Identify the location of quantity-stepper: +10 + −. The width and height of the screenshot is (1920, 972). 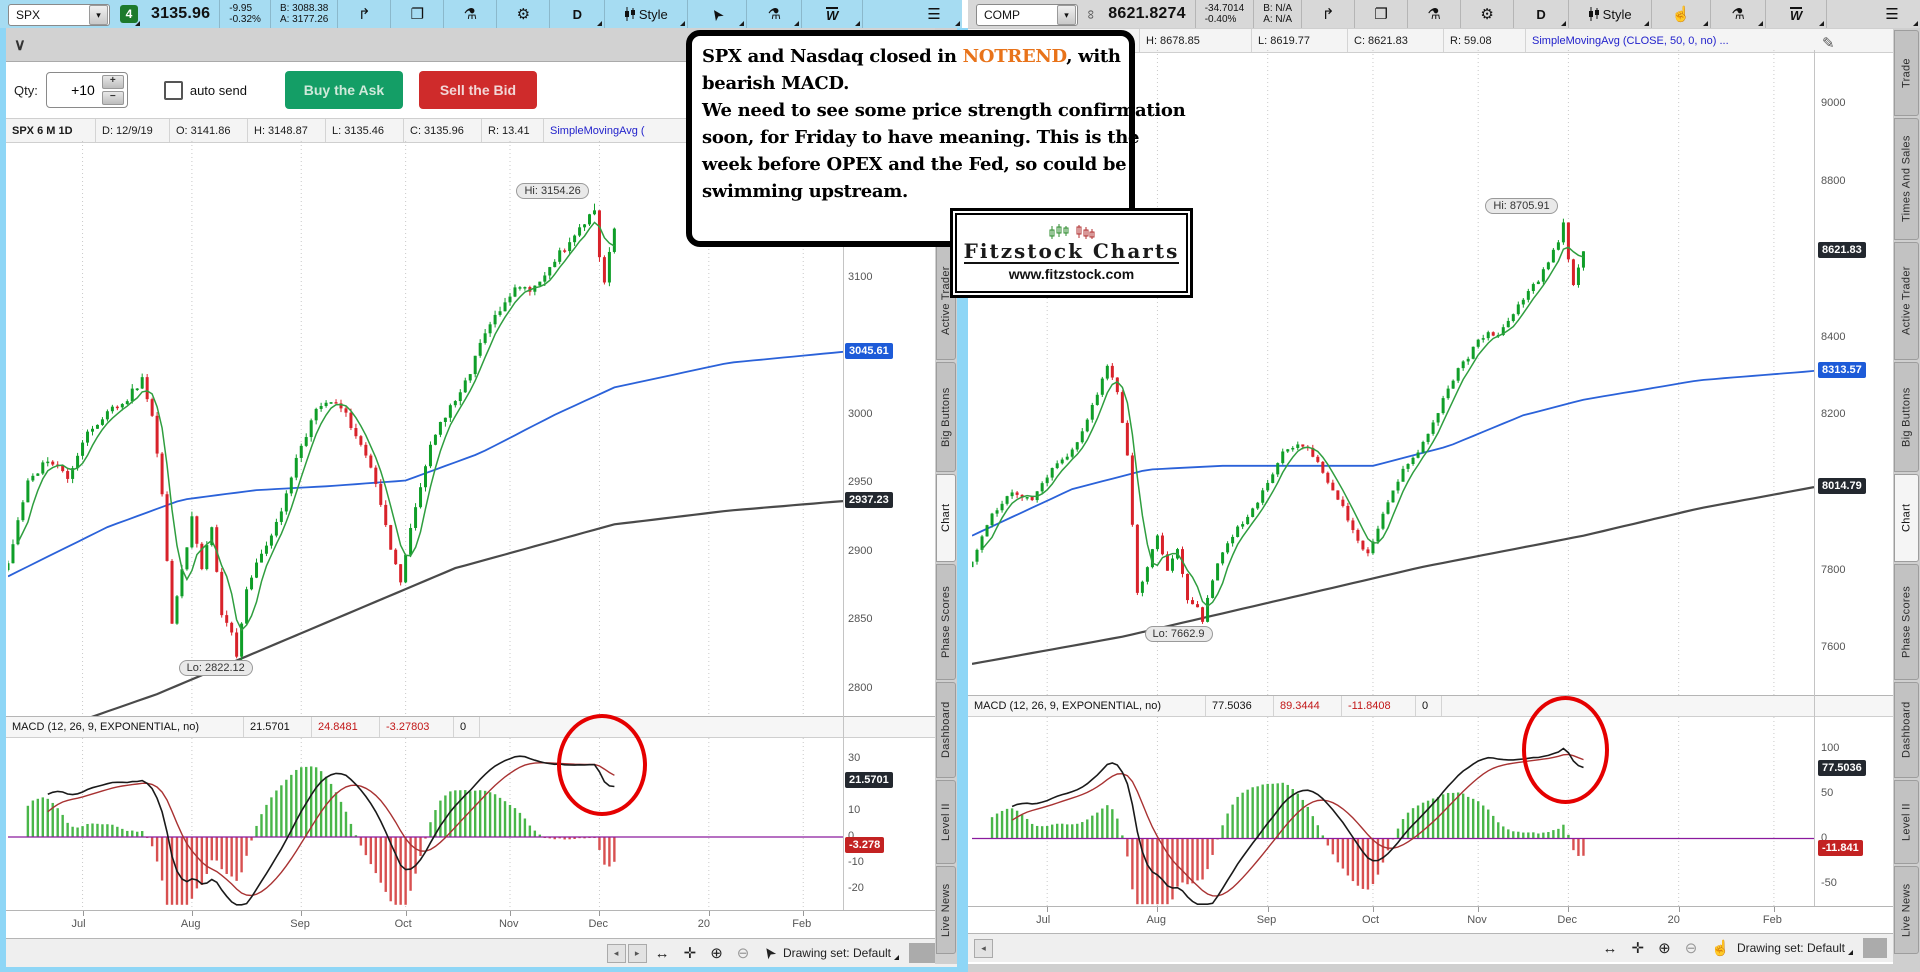
(86, 90).